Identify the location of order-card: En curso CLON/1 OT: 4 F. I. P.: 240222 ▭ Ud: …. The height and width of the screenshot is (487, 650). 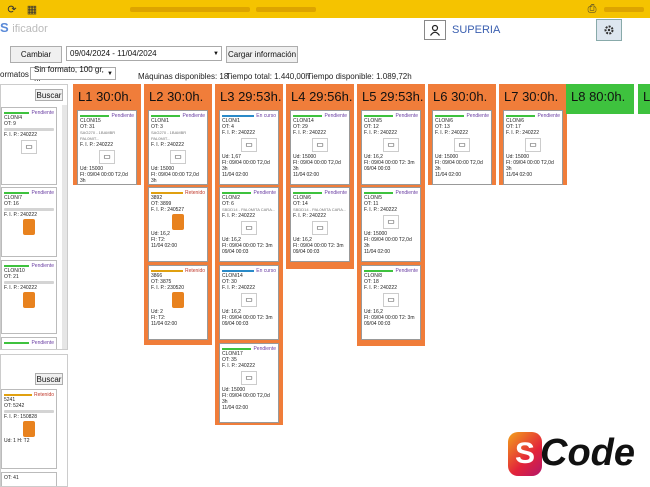
(249, 147).